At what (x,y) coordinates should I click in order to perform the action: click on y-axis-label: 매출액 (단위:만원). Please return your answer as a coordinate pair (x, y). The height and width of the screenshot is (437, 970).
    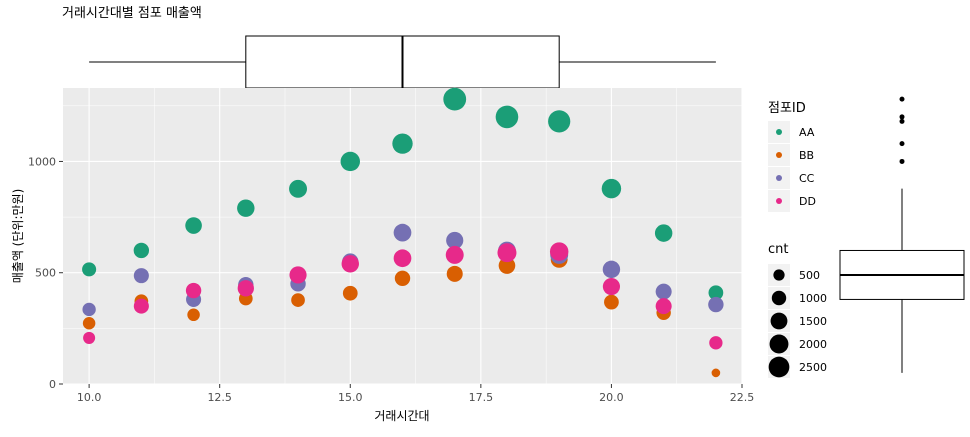
    Looking at the image, I should click on (18, 236).